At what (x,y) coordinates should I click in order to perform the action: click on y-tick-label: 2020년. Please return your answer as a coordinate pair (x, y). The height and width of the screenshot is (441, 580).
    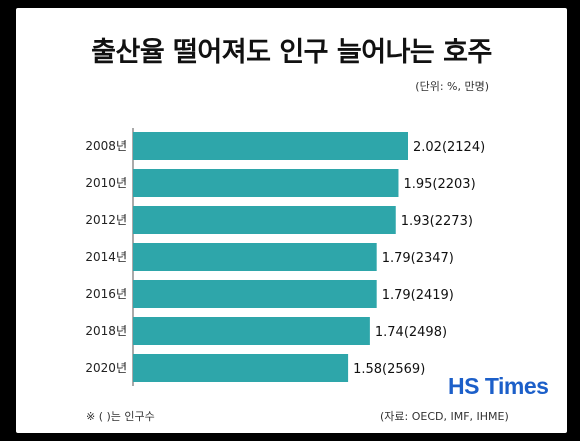
    Looking at the image, I should click on (106, 368).